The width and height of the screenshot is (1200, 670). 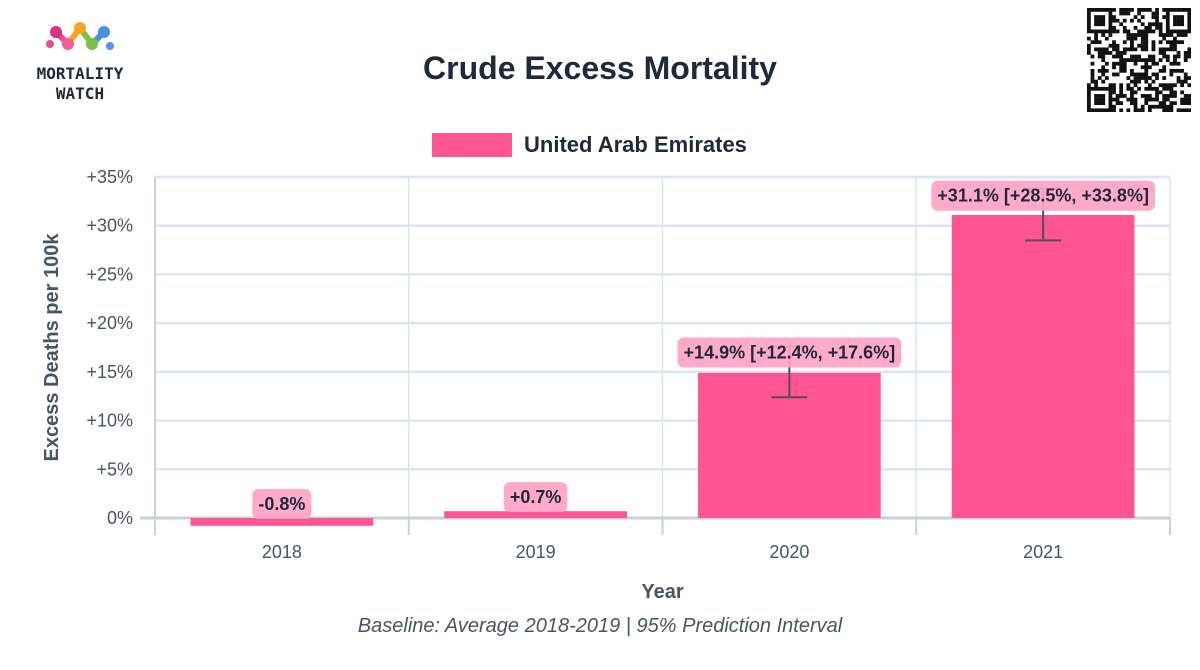 I want to click on qr-code-icon, so click(x=1139, y=60).